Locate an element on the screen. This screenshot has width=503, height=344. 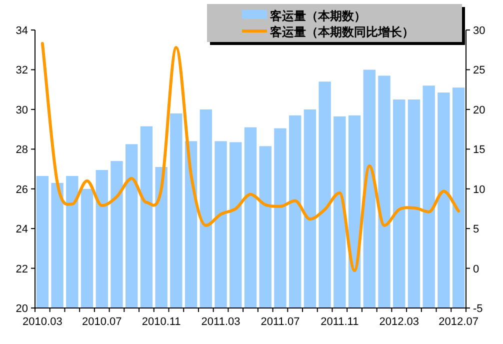
y2-tick-label: 25 is located at coordinates (479, 70).